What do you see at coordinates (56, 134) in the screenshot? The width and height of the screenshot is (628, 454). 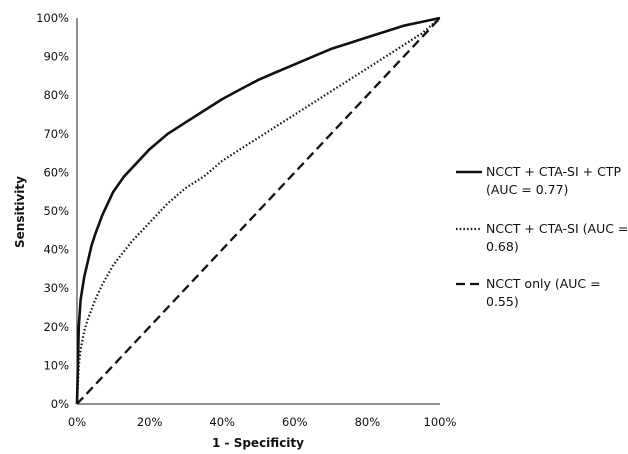 I see `y-tick-label: 70%` at bounding box center [56, 134].